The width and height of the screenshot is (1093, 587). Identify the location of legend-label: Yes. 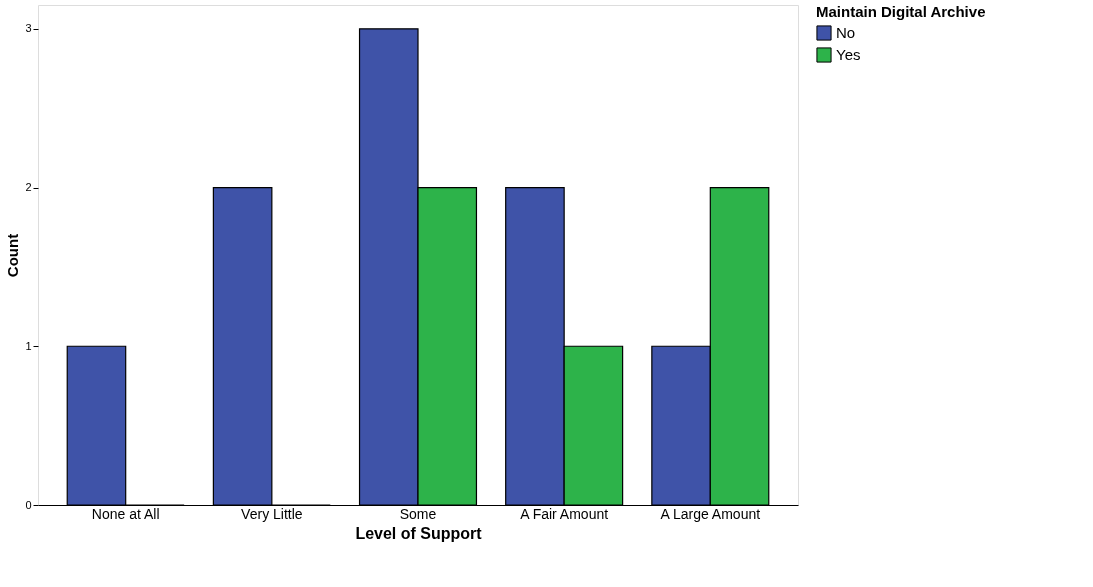
(848, 54).